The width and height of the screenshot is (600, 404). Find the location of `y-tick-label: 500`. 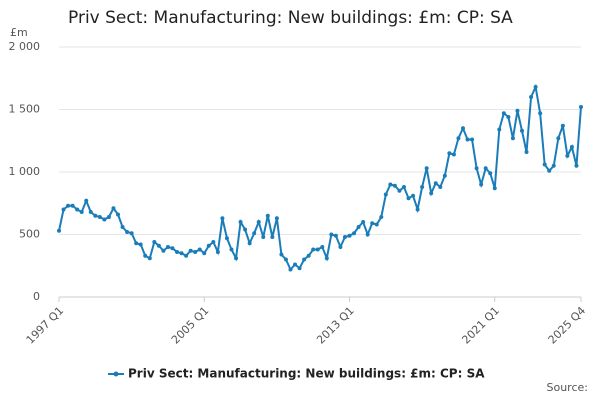

y-tick-label: 500 is located at coordinates (29, 234).